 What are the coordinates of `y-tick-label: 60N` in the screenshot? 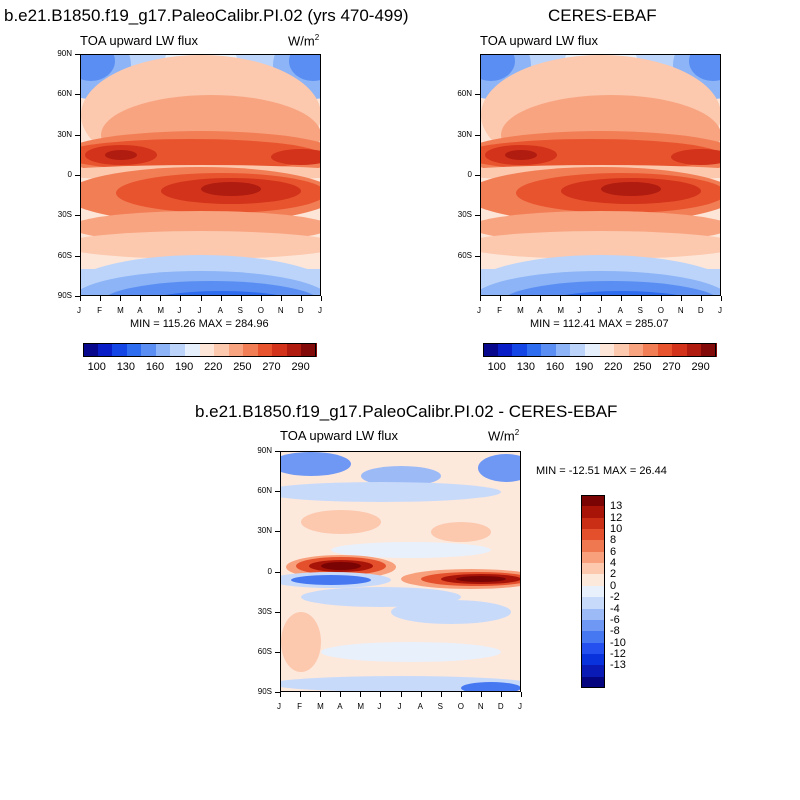 It's located at (264, 491).